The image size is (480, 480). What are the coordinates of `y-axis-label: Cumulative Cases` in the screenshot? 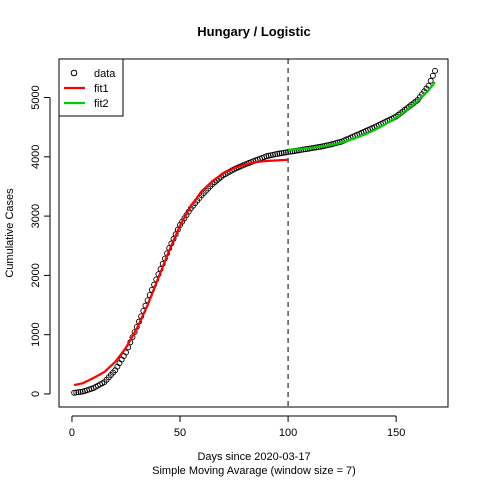 It's located at (10, 233).